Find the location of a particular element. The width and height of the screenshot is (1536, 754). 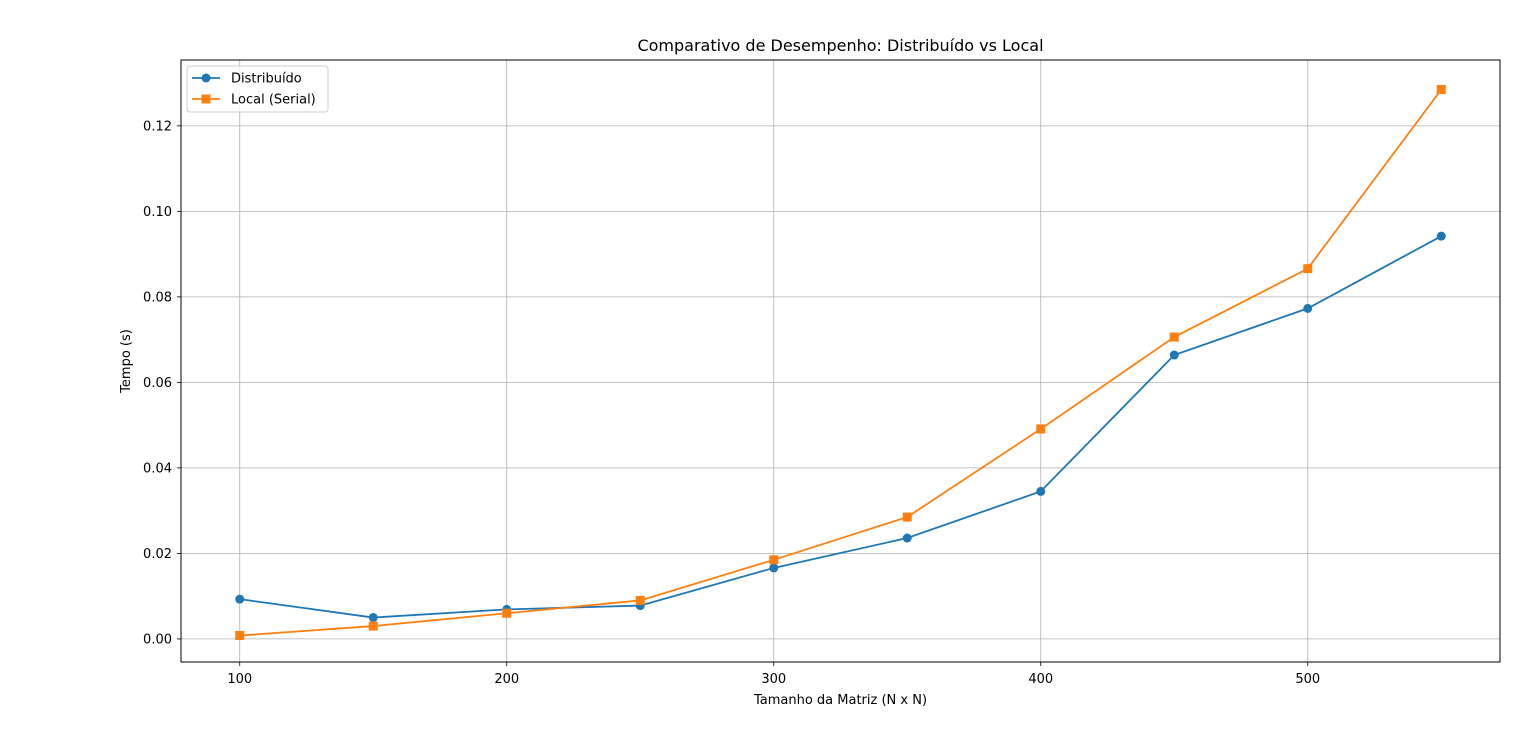

legend: Distribuído Local (Serial) is located at coordinates (257, 89).